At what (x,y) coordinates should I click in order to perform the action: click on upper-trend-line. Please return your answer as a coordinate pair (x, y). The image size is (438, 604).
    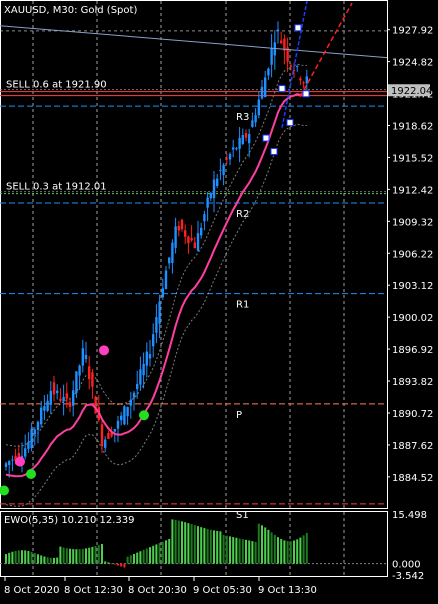
    Looking at the image, I should click on (194, 42).